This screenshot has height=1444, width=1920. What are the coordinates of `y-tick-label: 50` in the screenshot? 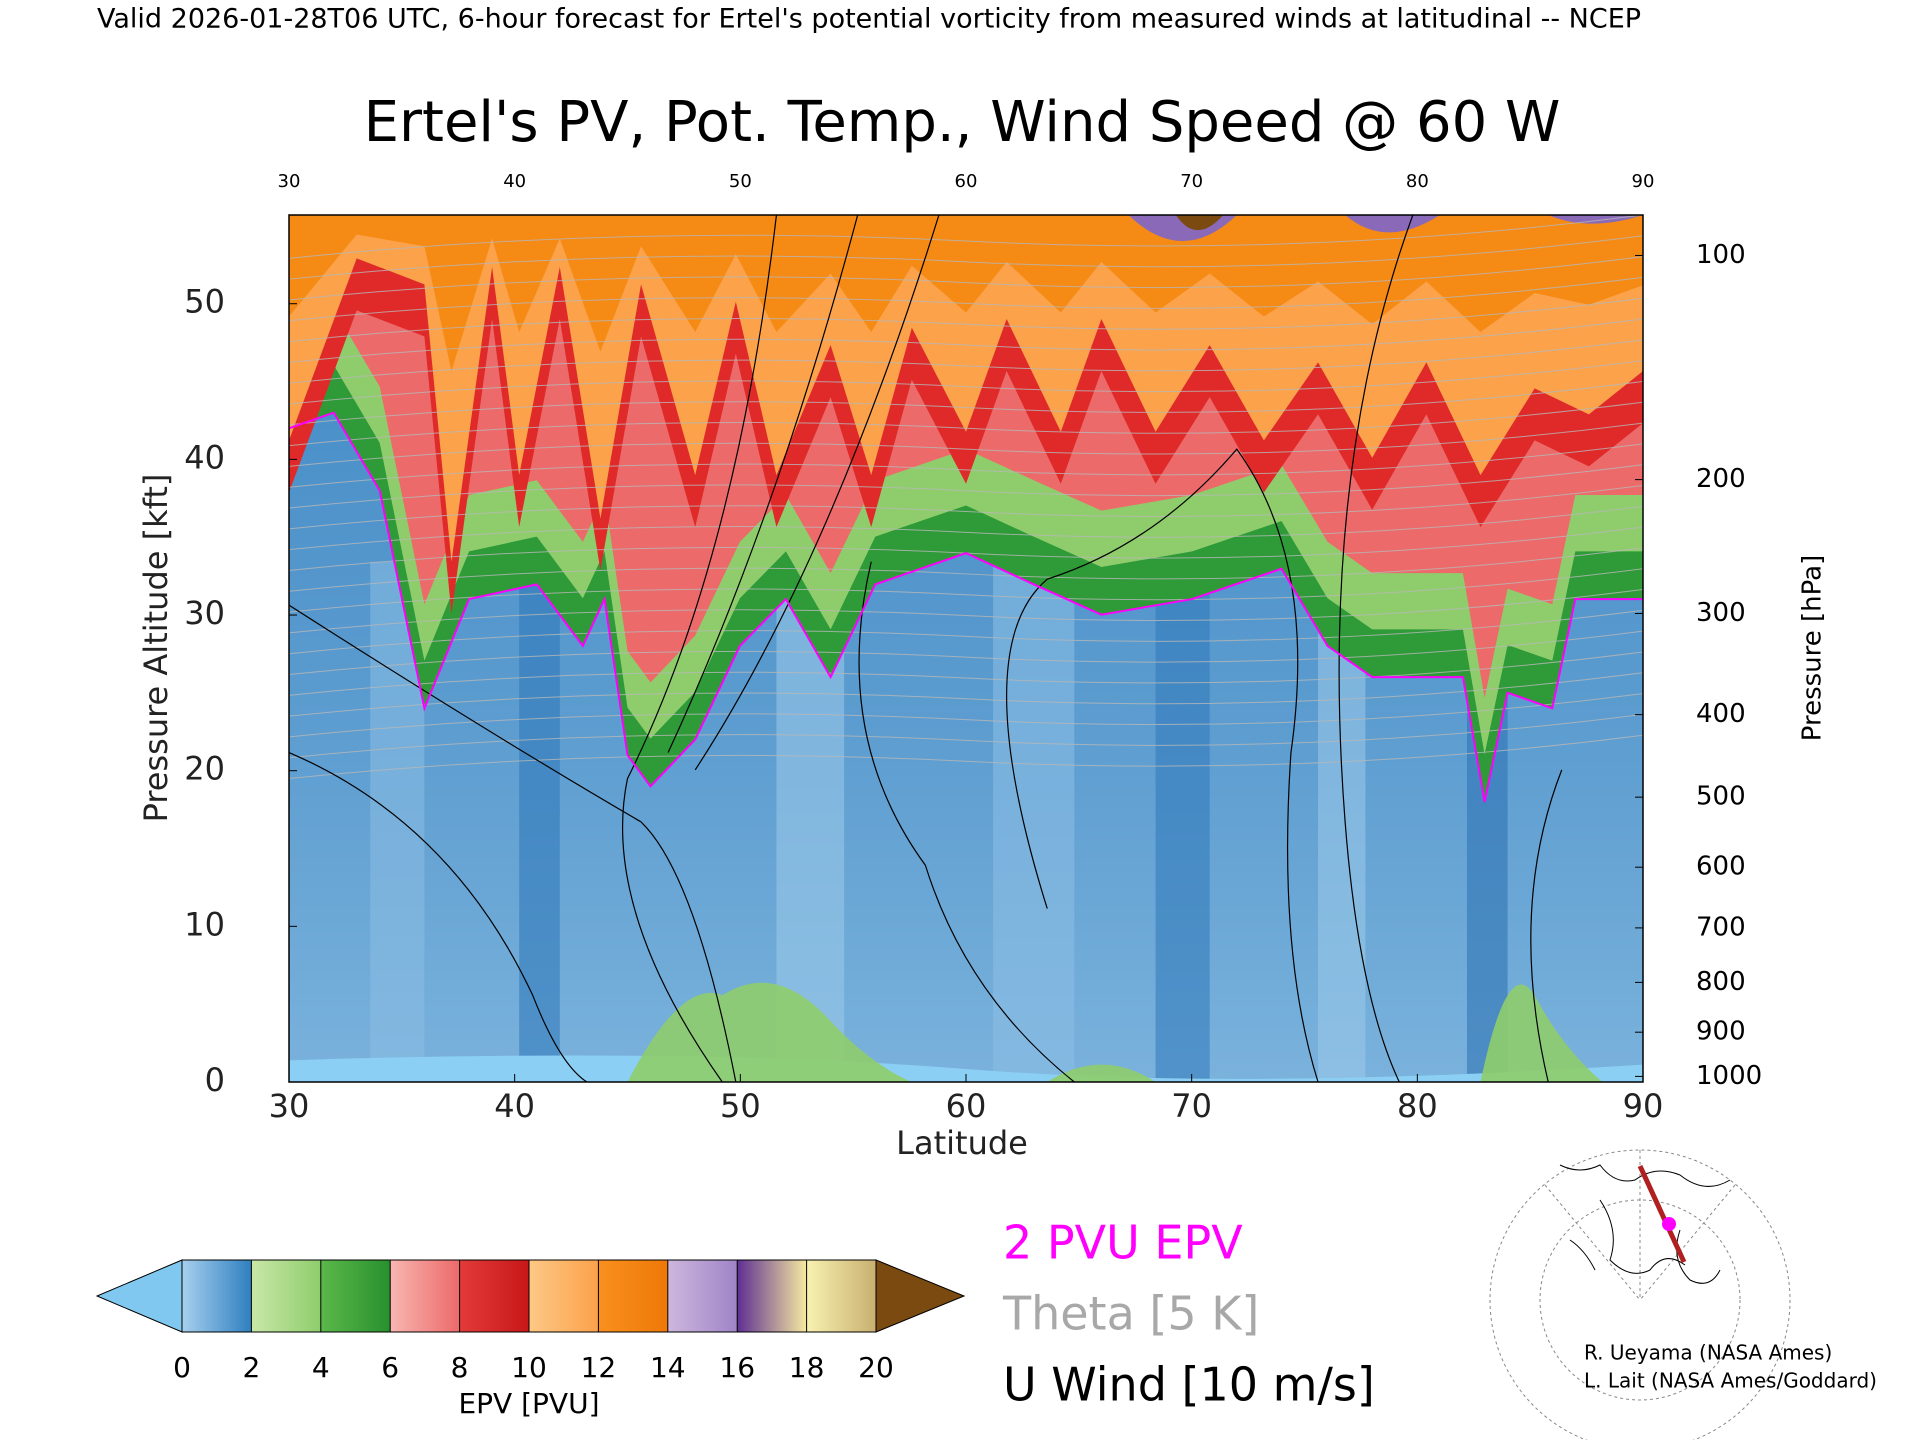 It's located at (204, 302).